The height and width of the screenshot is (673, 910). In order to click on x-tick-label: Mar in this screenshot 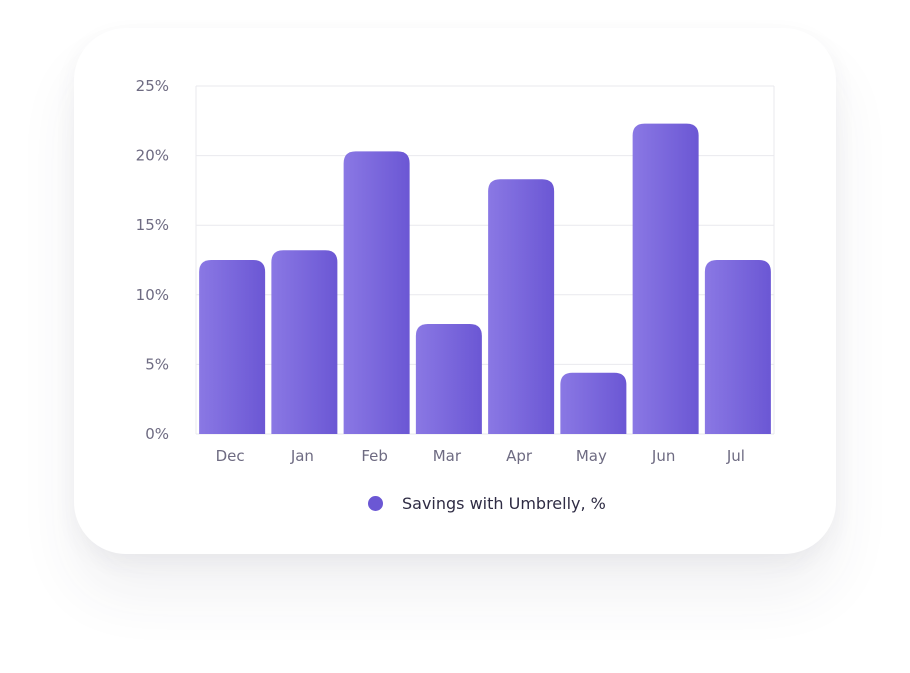, I will do `click(447, 456)`.